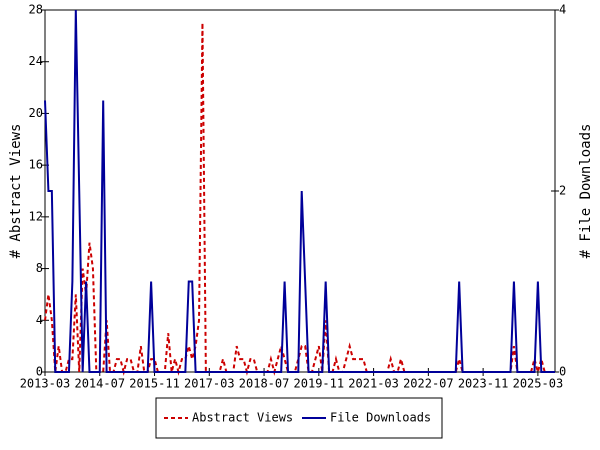 Image resolution: width=600 pixels, height=450 pixels. I want to click on legend-label: File Downloads, so click(380, 418).